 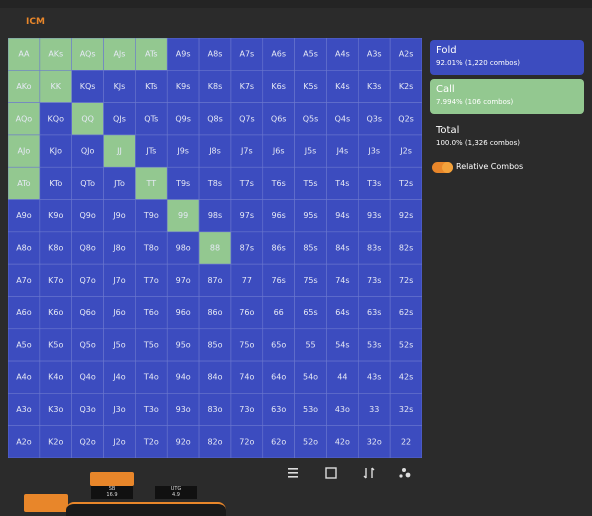 What do you see at coordinates (293, 473) in the screenshot?
I see `list-icon` at bounding box center [293, 473].